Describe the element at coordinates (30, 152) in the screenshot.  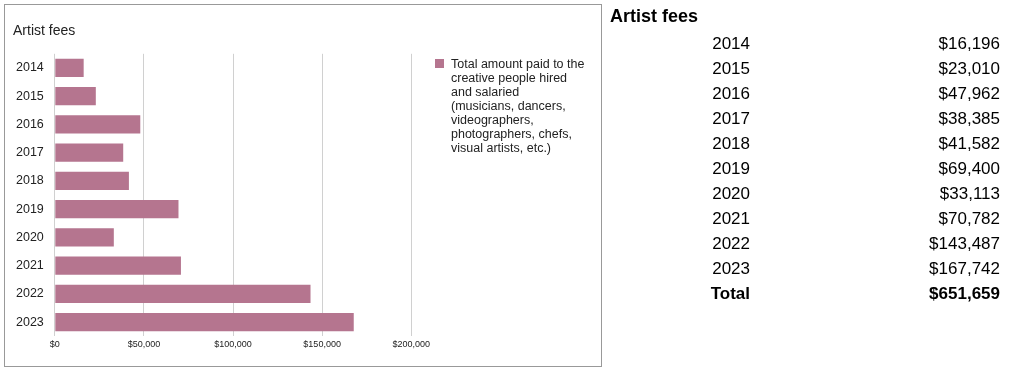
I see `y-tick-label: 2017` at that location.